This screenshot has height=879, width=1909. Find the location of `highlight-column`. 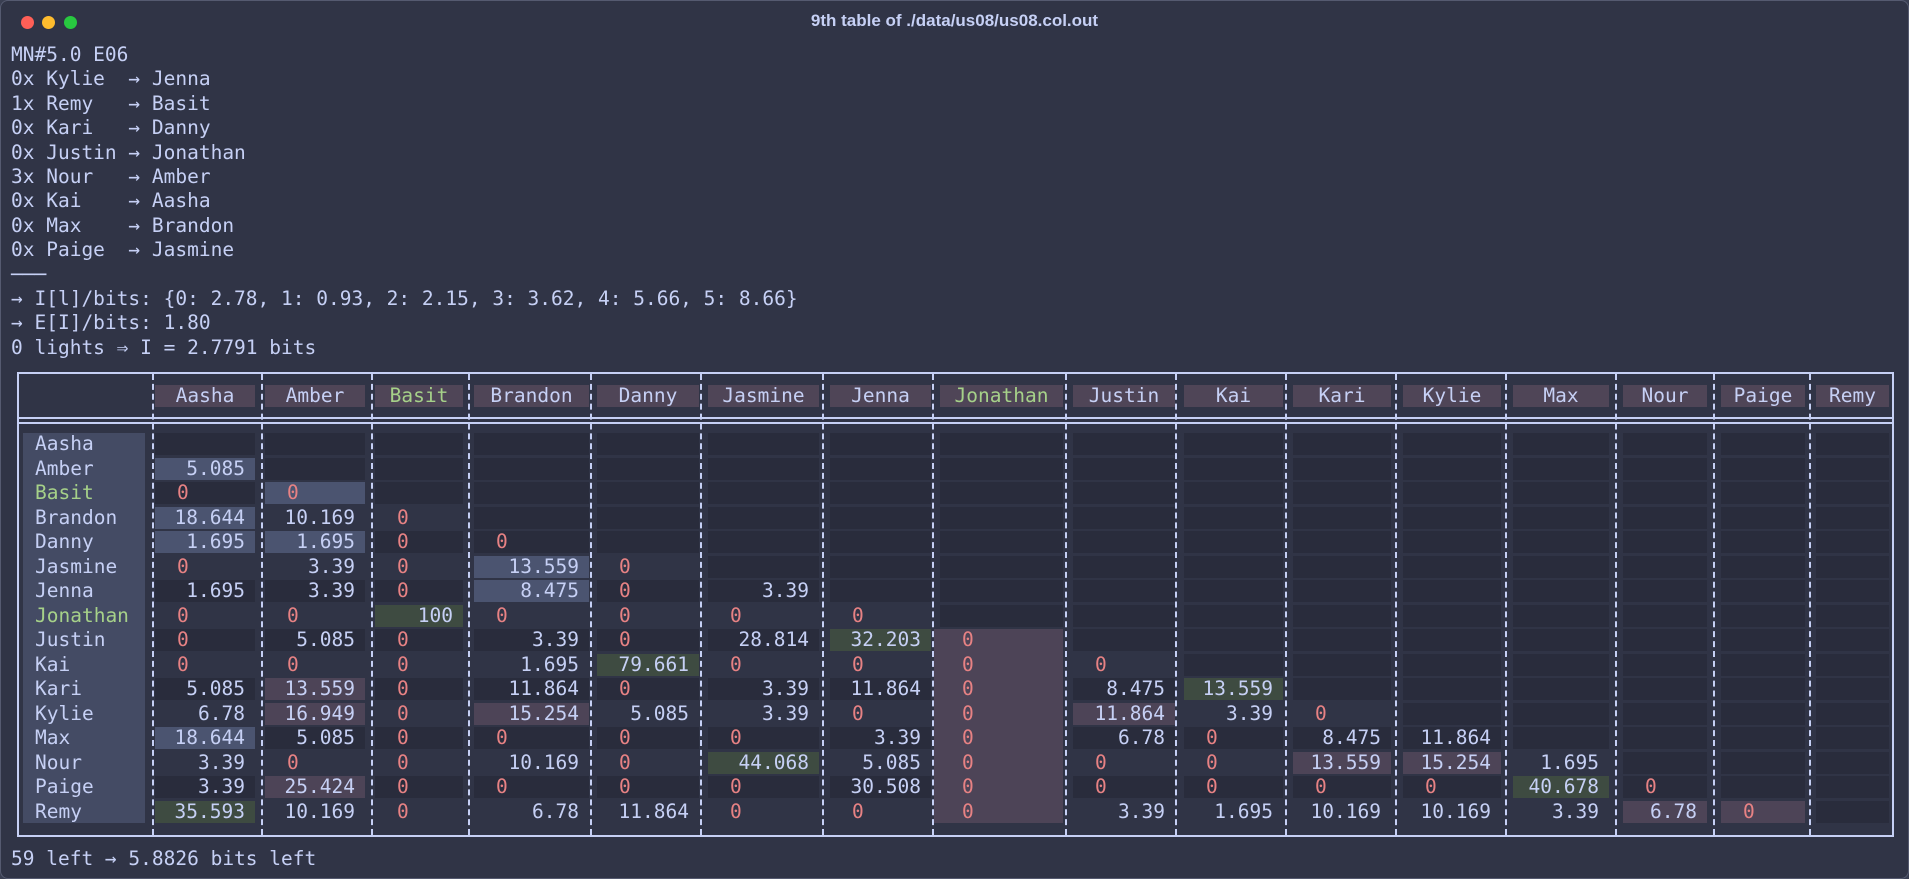

highlight-column is located at coordinates (998, 726).